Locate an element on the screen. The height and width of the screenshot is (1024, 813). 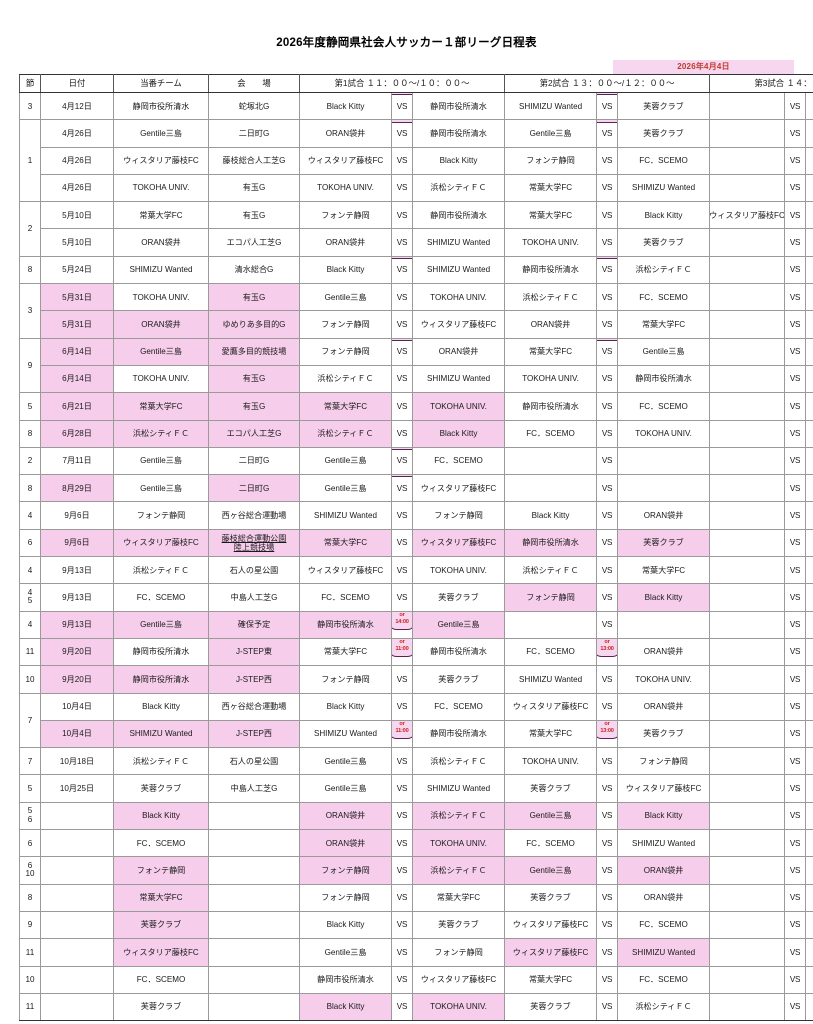
cell-venue: 蛇塚北G is located at coordinates (254, 106).